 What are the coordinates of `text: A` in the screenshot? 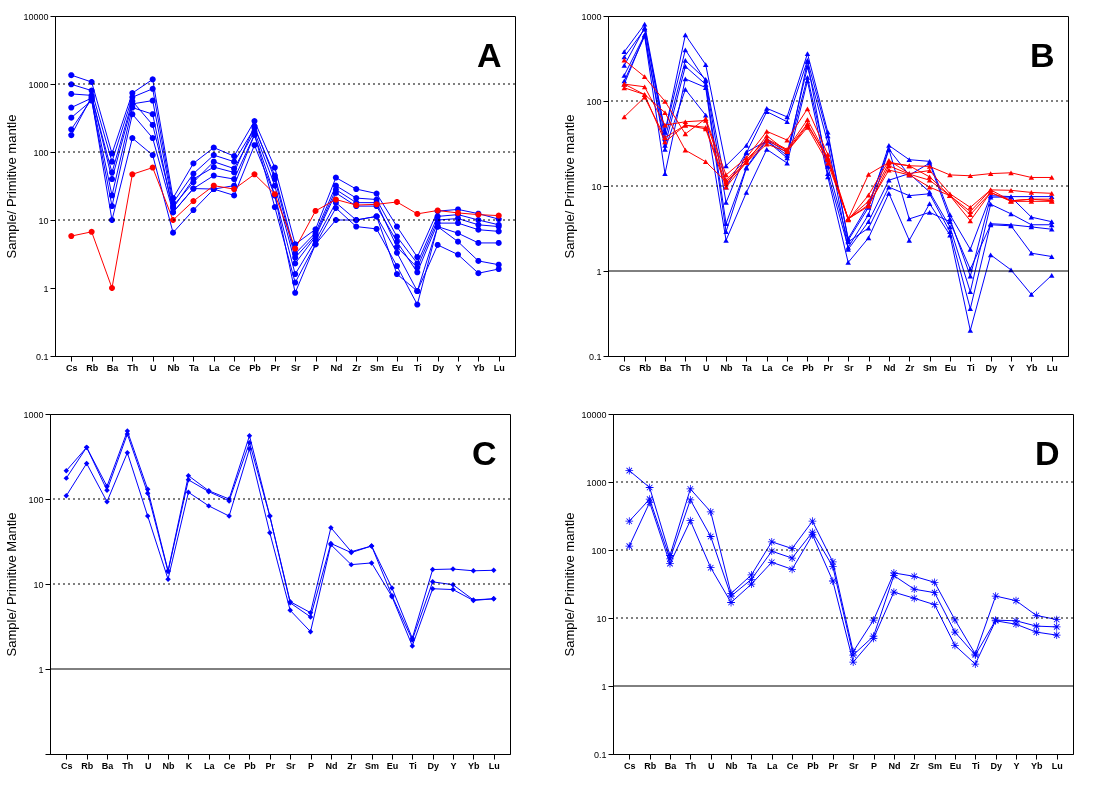 It's located at (489, 55).